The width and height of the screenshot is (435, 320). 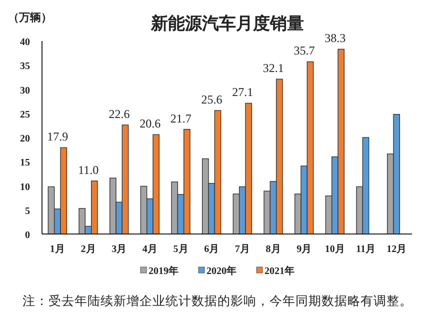 What do you see at coordinates (304, 249) in the screenshot?
I see `x-tick-label: 9月` at bounding box center [304, 249].